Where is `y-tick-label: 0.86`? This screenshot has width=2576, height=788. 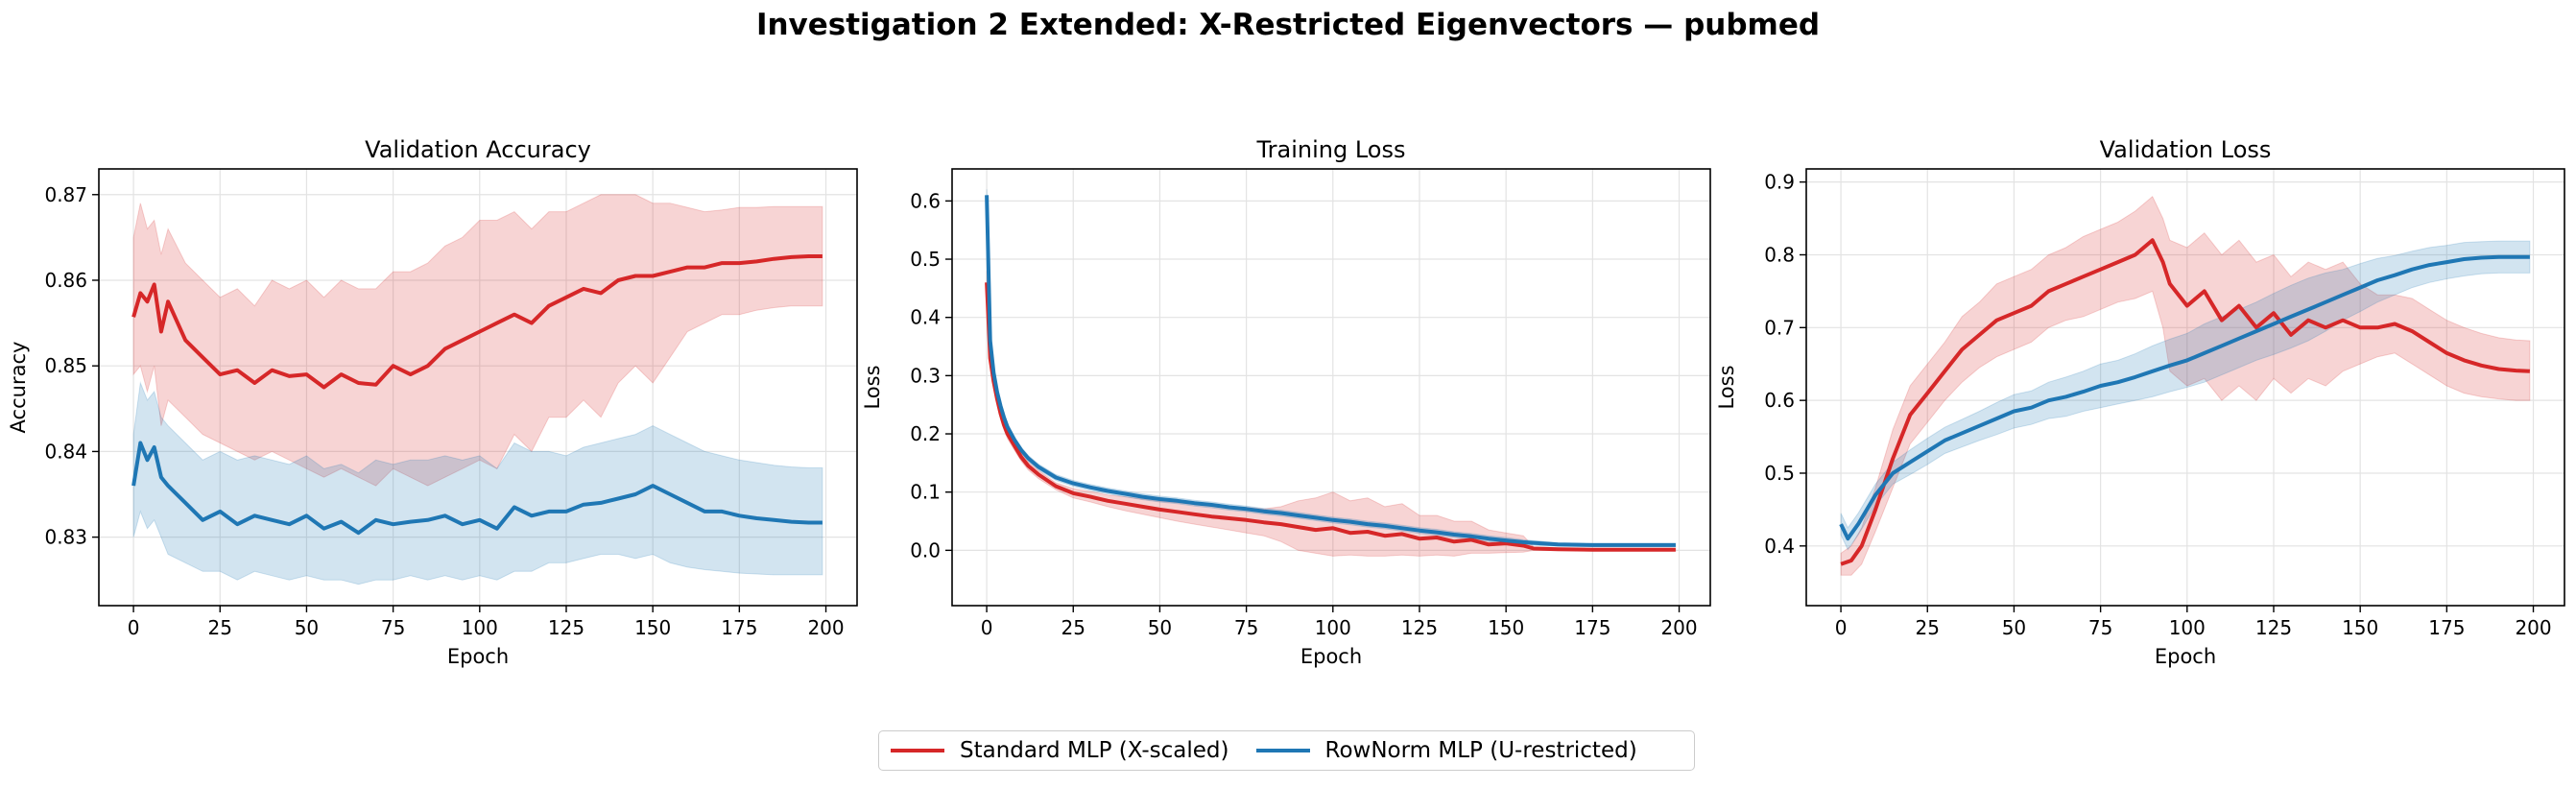
y-tick-label: 0.86 is located at coordinates (65, 280).